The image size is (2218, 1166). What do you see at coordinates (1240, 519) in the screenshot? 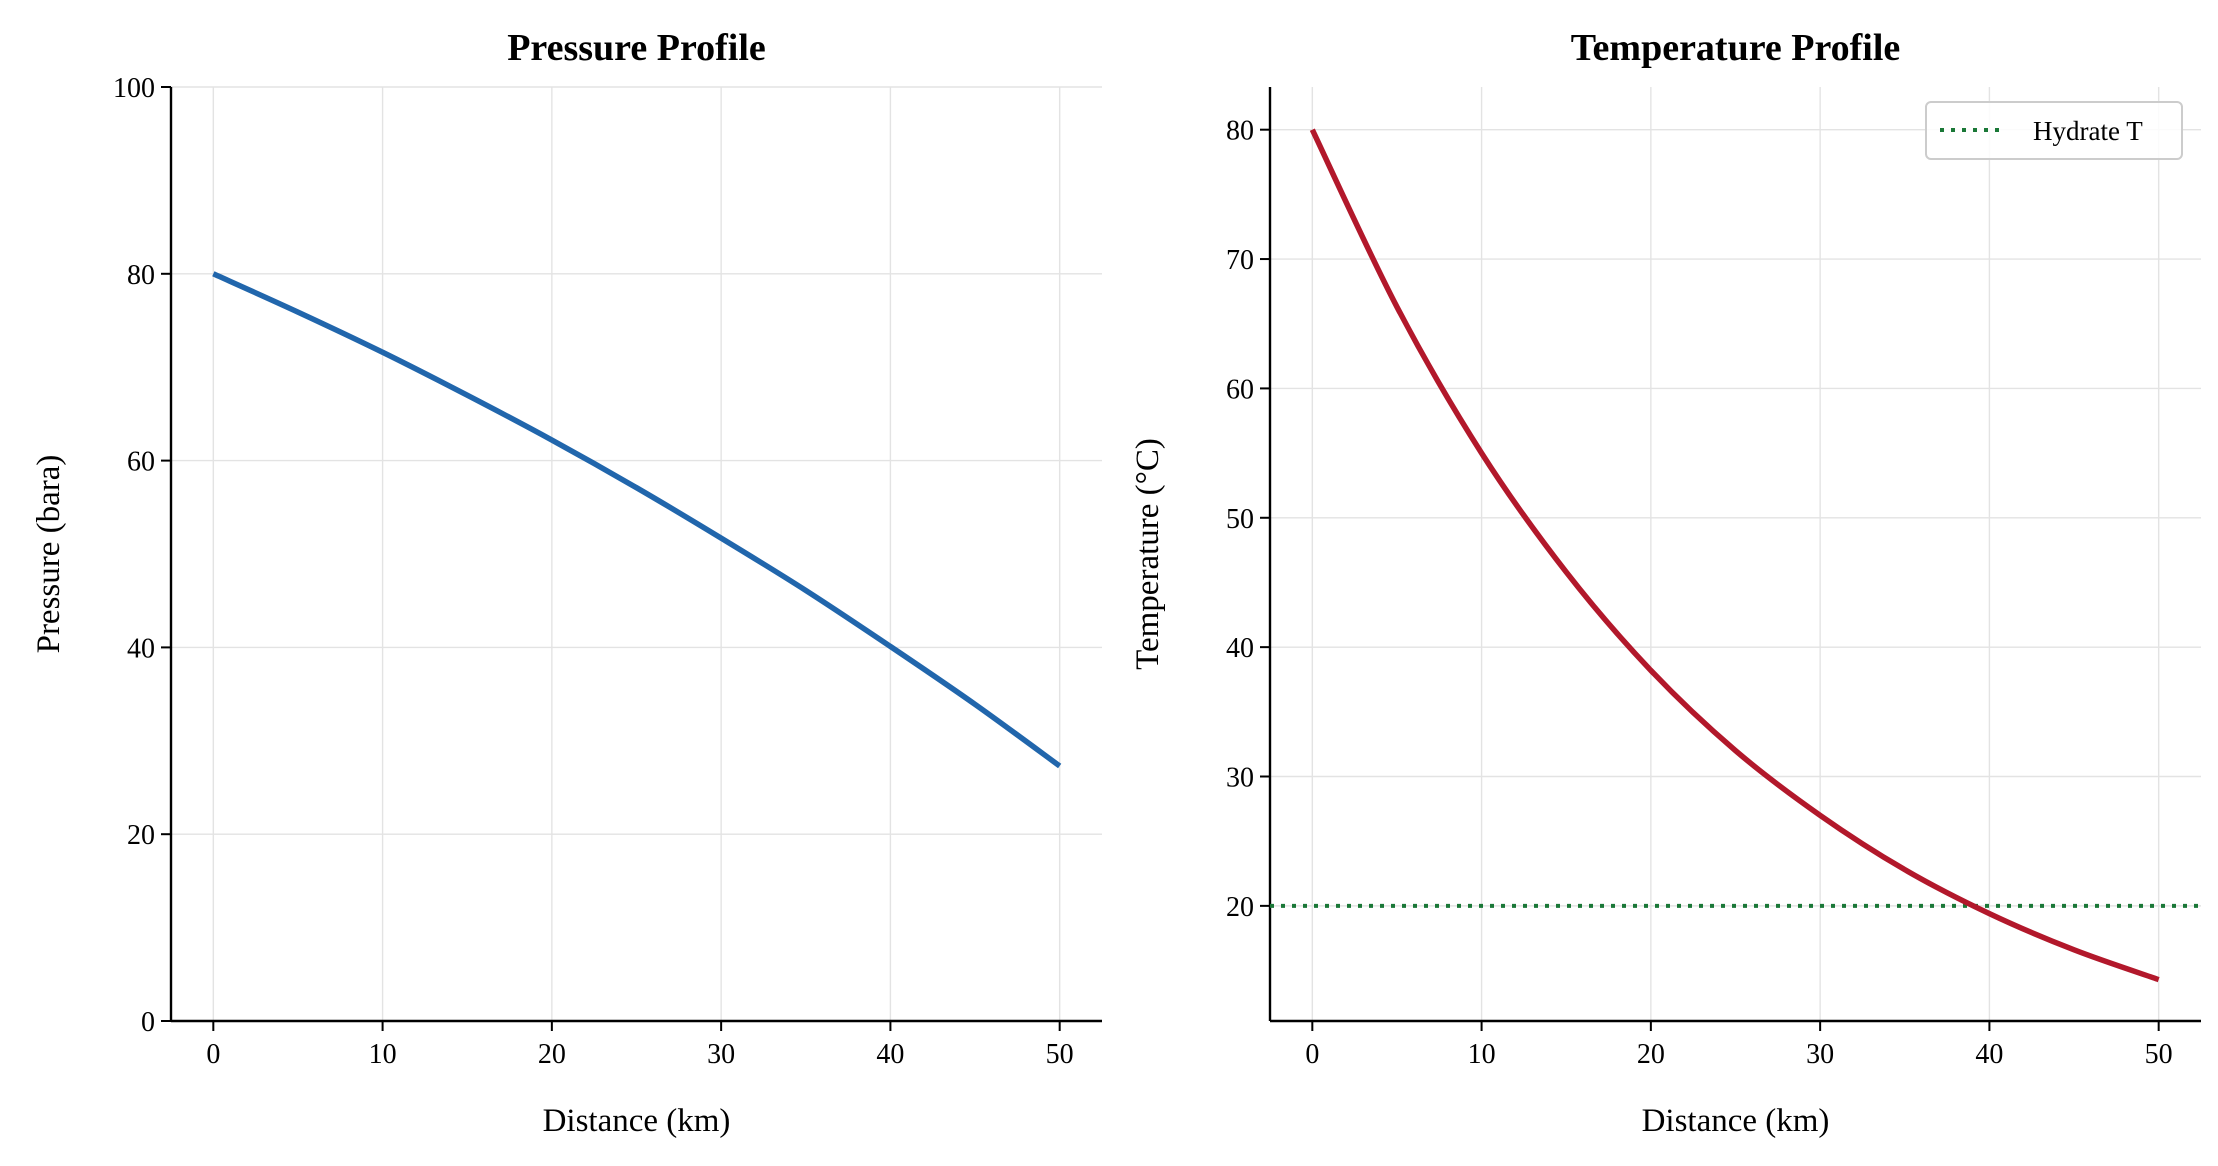
I see `y-tick-label: 50` at bounding box center [1240, 519].